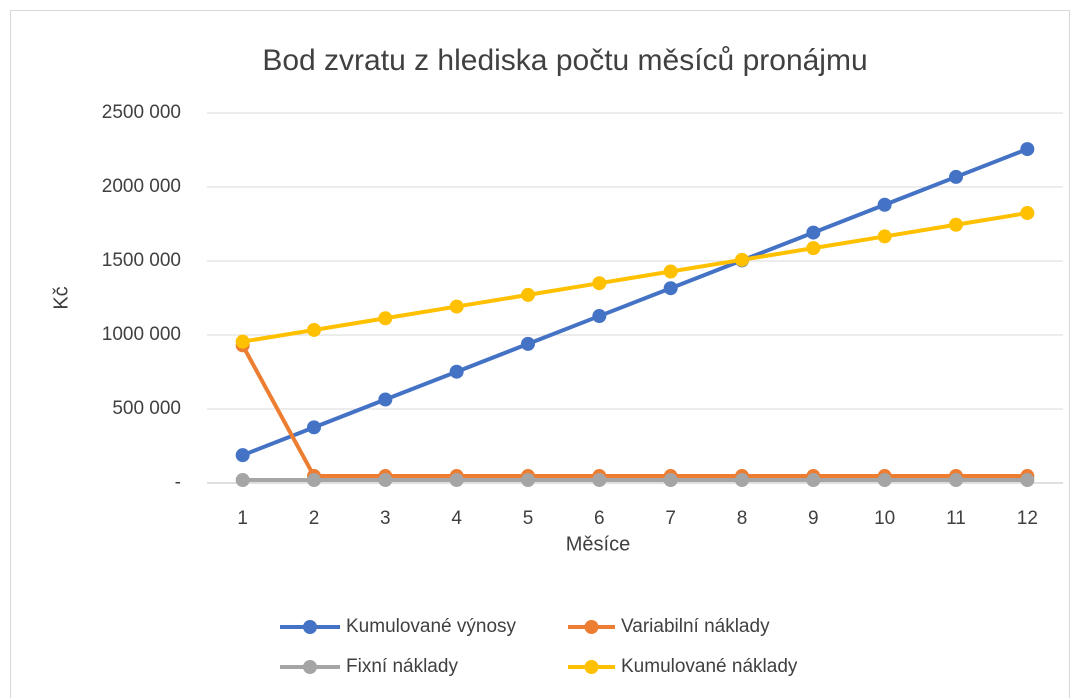 The width and height of the screenshot is (1080, 698). Describe the element at coordinates (599, 518) in the screenshot. I see `x-tick-label: 6` at that location.